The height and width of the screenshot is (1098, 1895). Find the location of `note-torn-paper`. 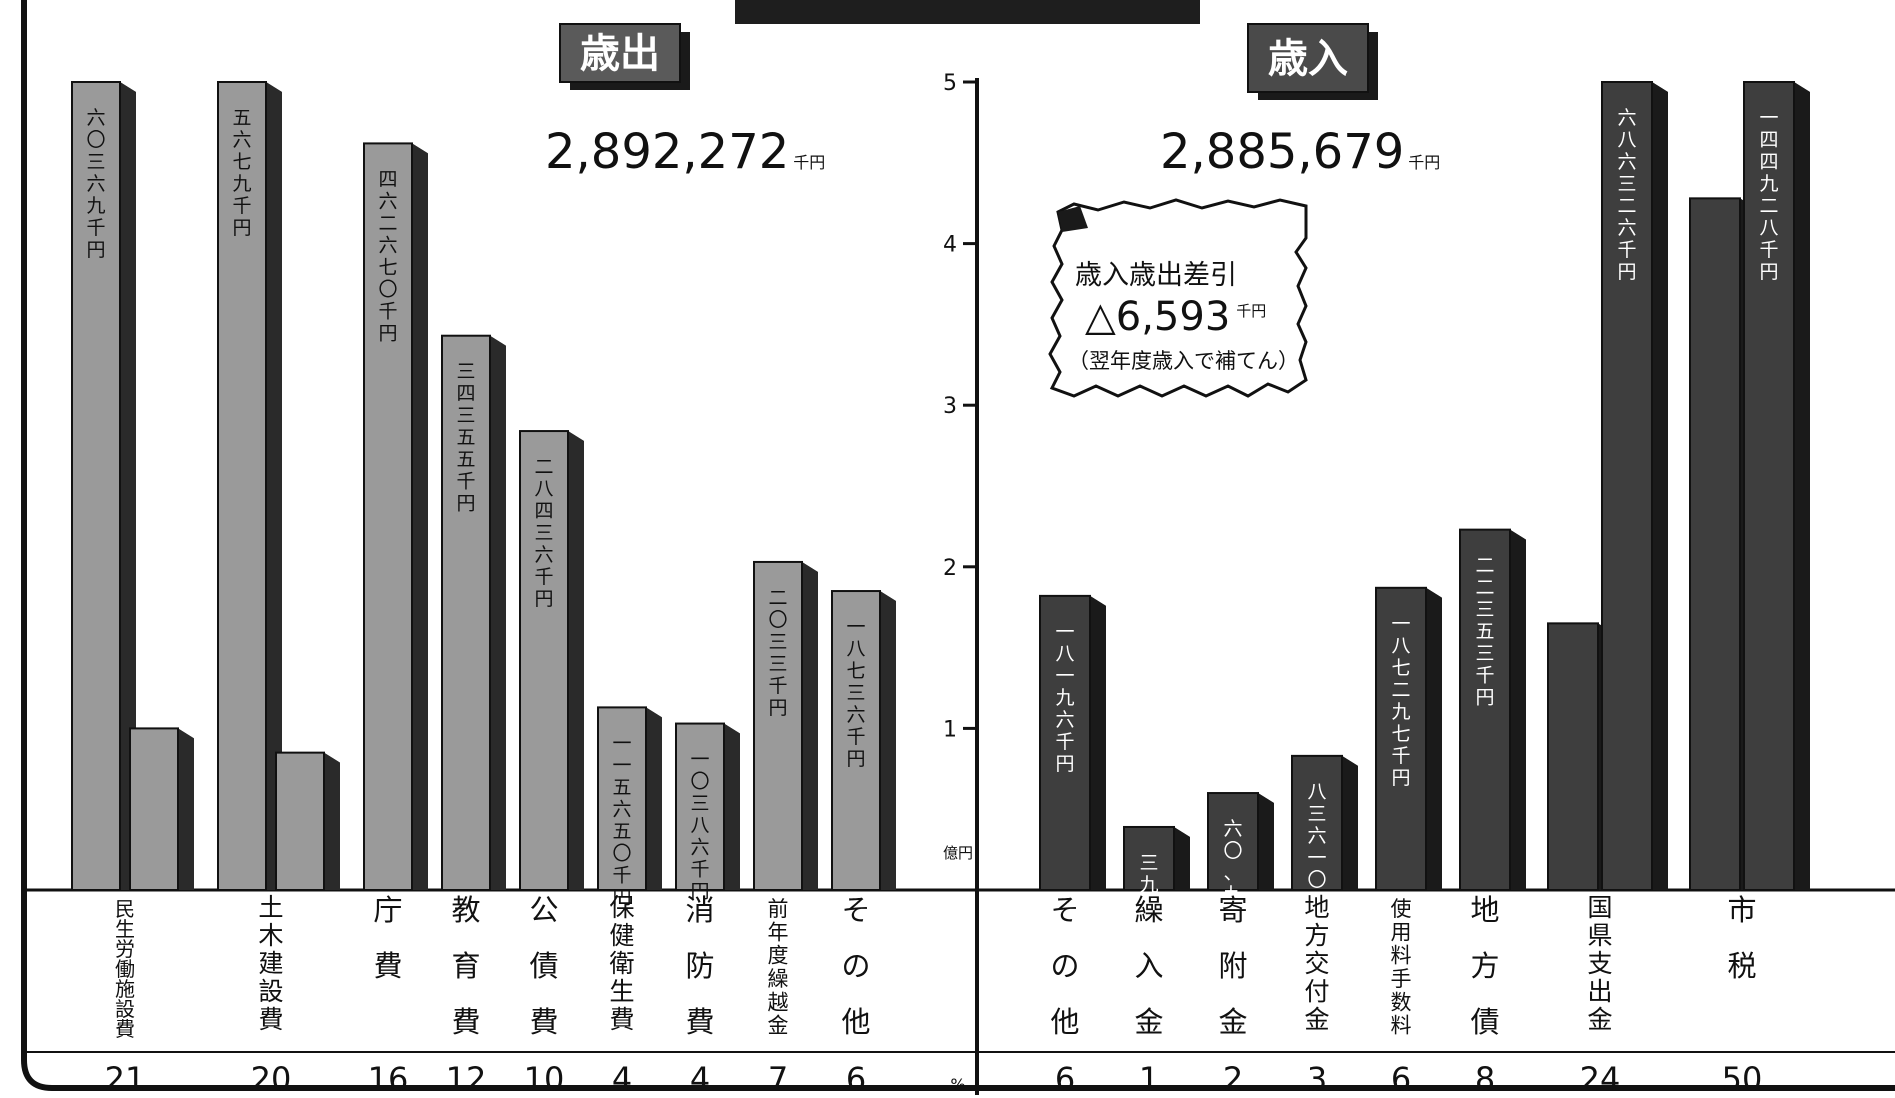

note-torn-paper is located at coordinates (1178, 298).